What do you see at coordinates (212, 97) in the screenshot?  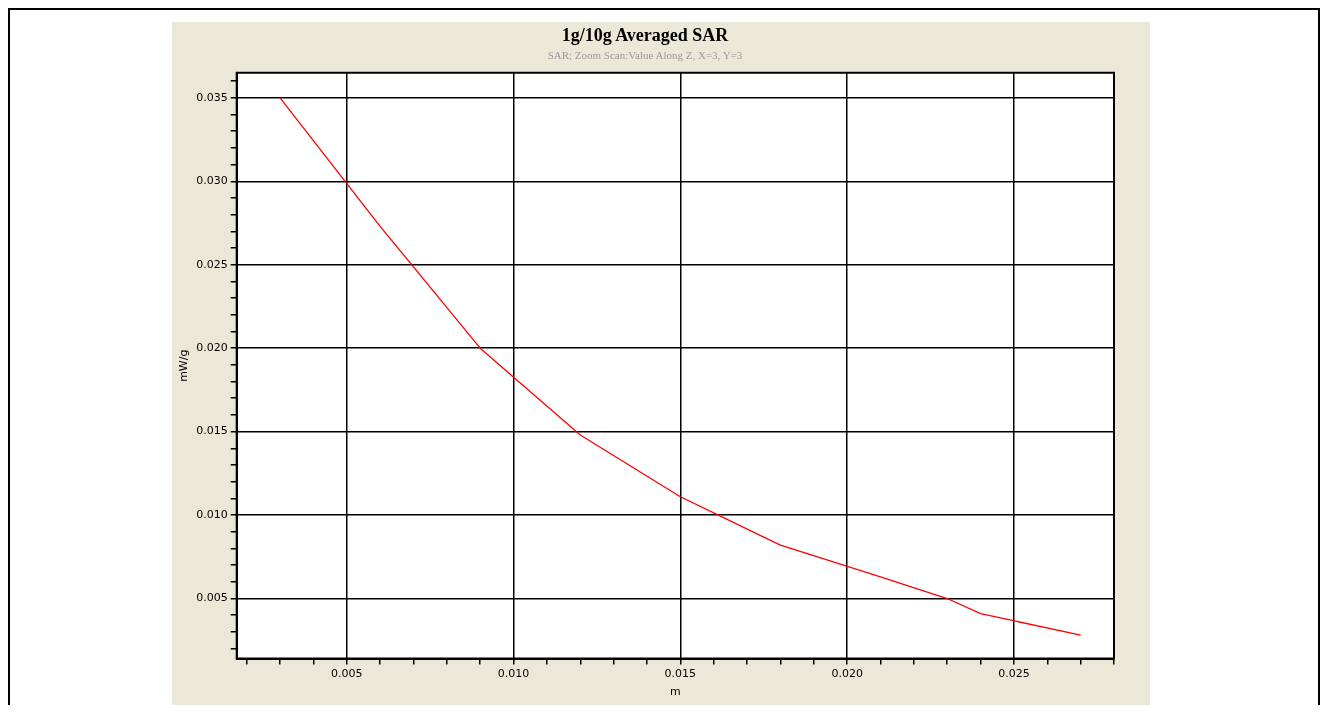 I see `y-tick-label: 0.035` at bounding box center [212, 97].